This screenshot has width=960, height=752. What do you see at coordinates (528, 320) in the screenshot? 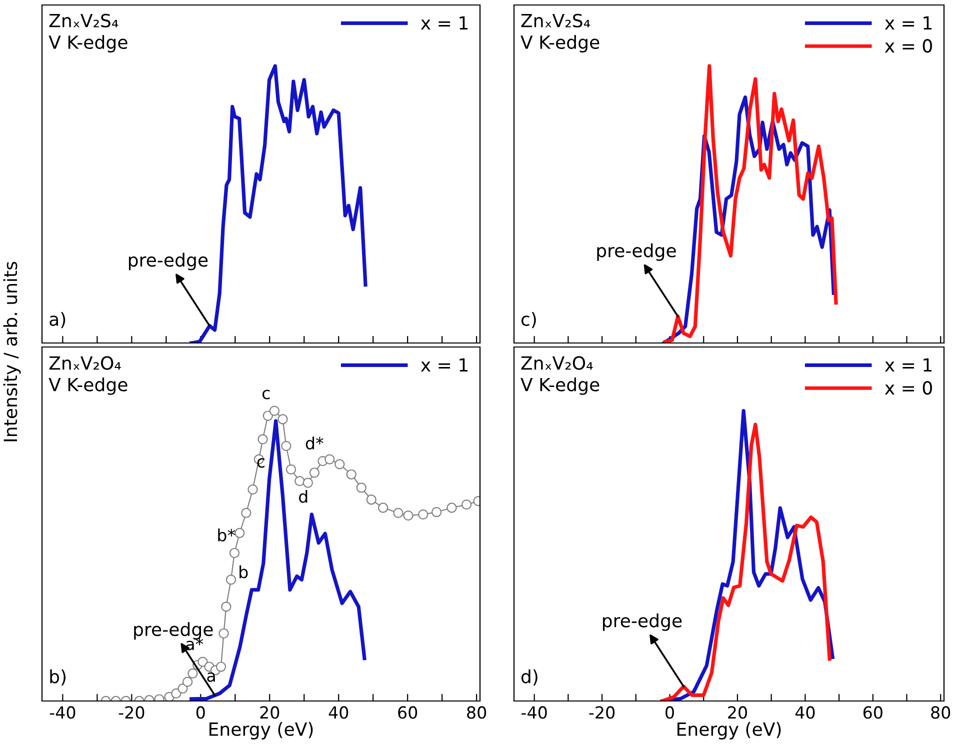
I see `annotation: c)` at bounding box center [528, 320].